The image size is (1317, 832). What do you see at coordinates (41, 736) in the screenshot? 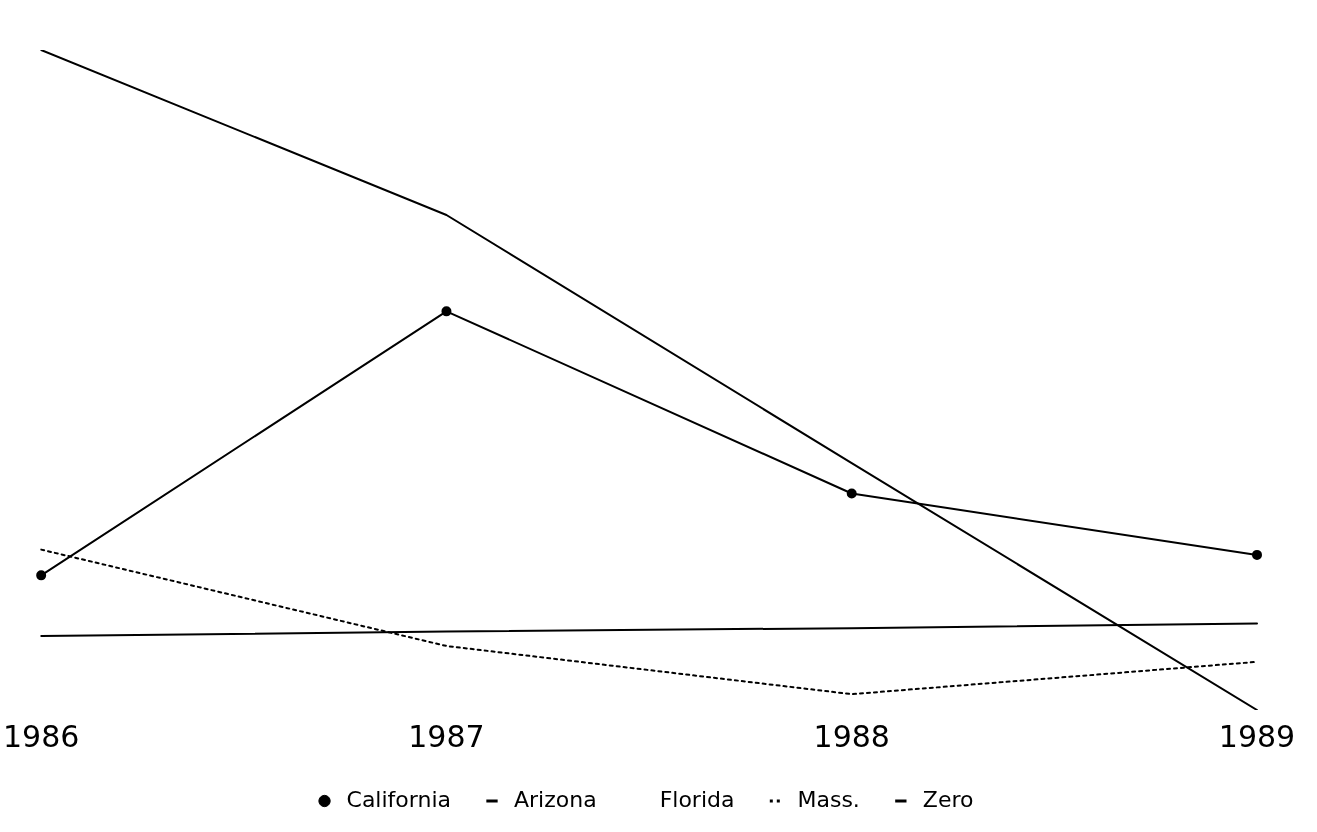
I see `x-tick-label: 1986` at bounding box center [41, 736].